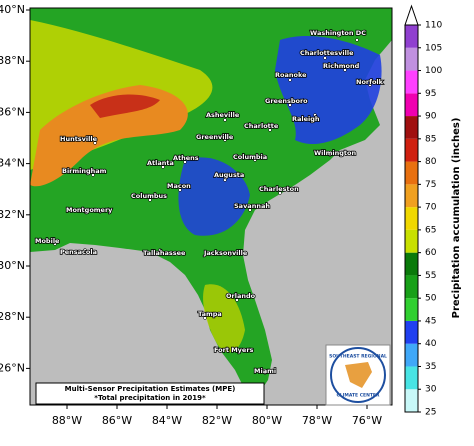 The image size is (474, 446). Describe the element at coordinates (84, 171) in the screenshot. I see `city-label: Birmingham` at that location.